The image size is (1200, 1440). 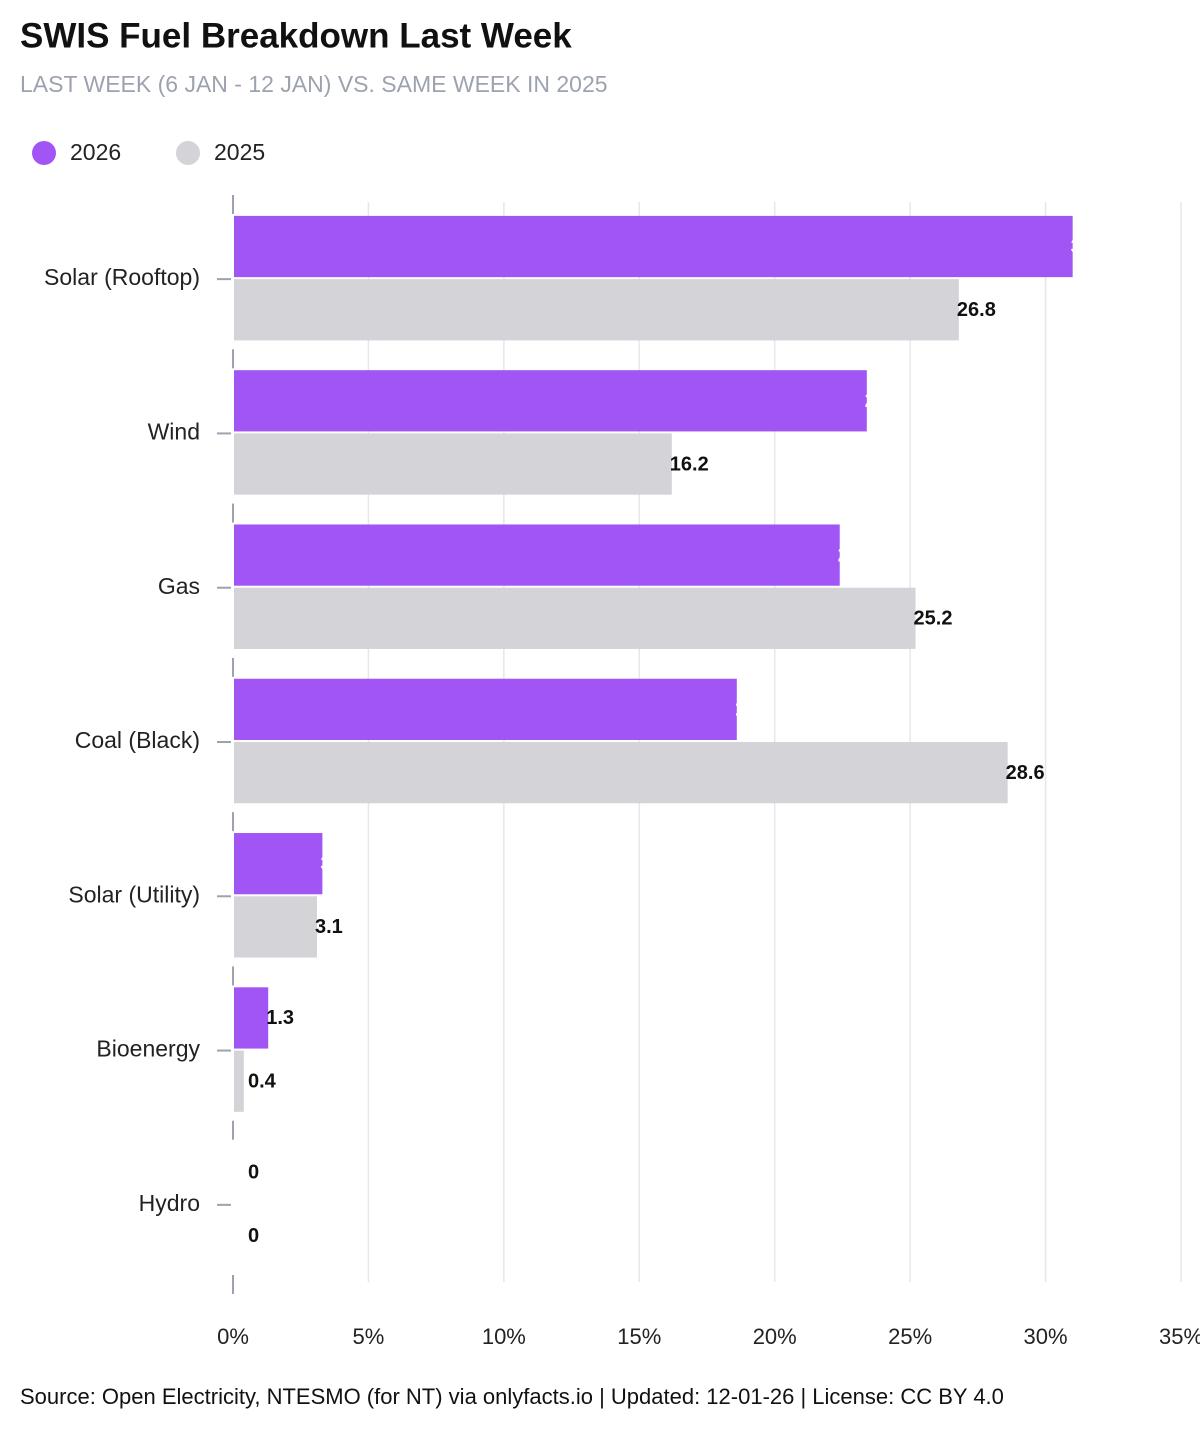 What do you see at coordinates (296, 35) in the screenshot?
I see `chart-title: SWIS Fuel Breakdown Last Week` at bounding box center [296, 35].